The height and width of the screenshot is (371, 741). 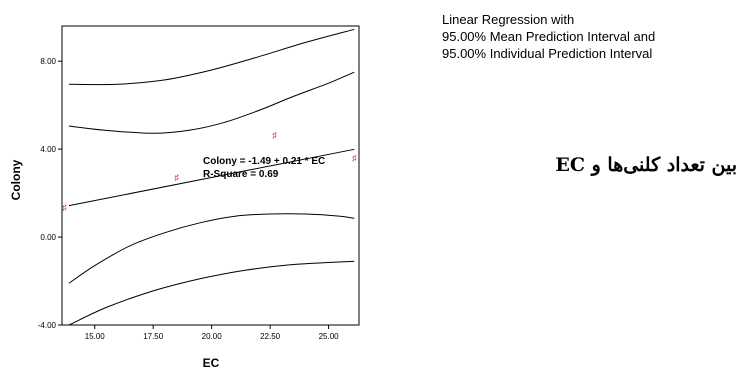 I want to click on equation-label: Colony = -1.49 + 0.21 * EC, so click(x=264, y=161).